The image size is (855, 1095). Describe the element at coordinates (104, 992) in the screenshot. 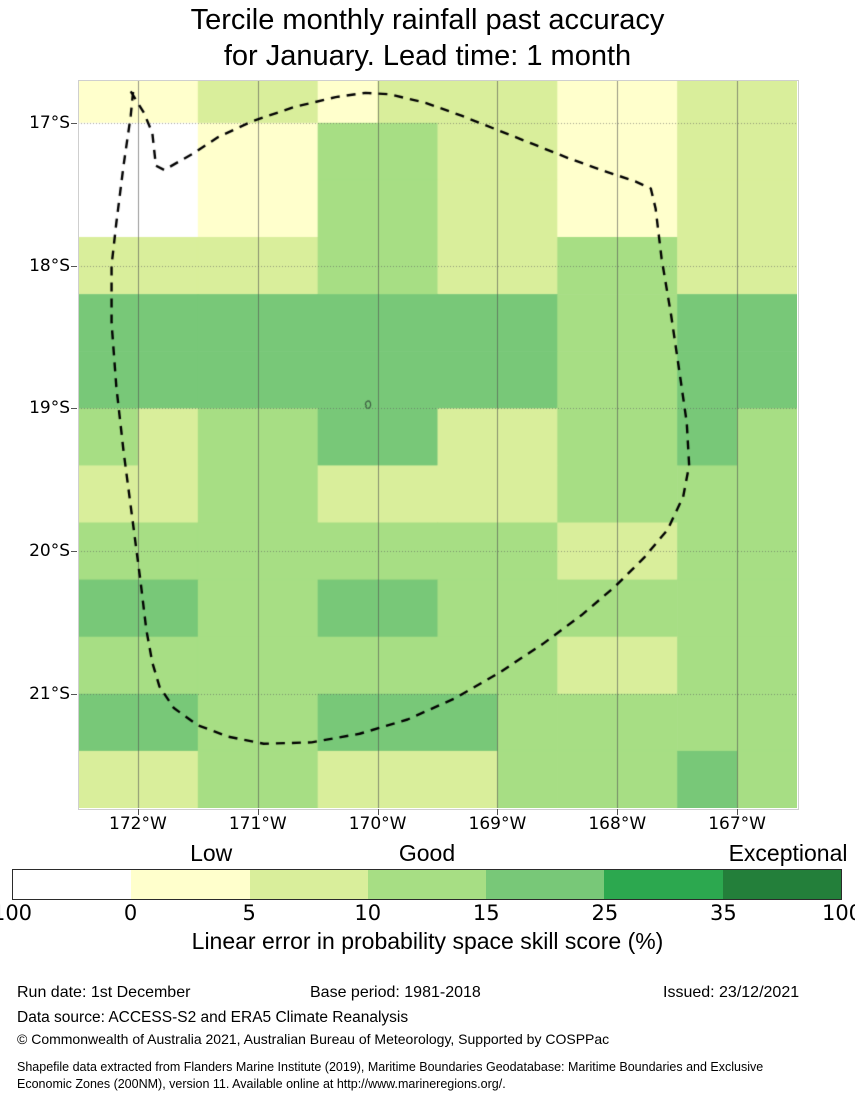

I see `footer-run-date: Run date: 1st December` at that location.